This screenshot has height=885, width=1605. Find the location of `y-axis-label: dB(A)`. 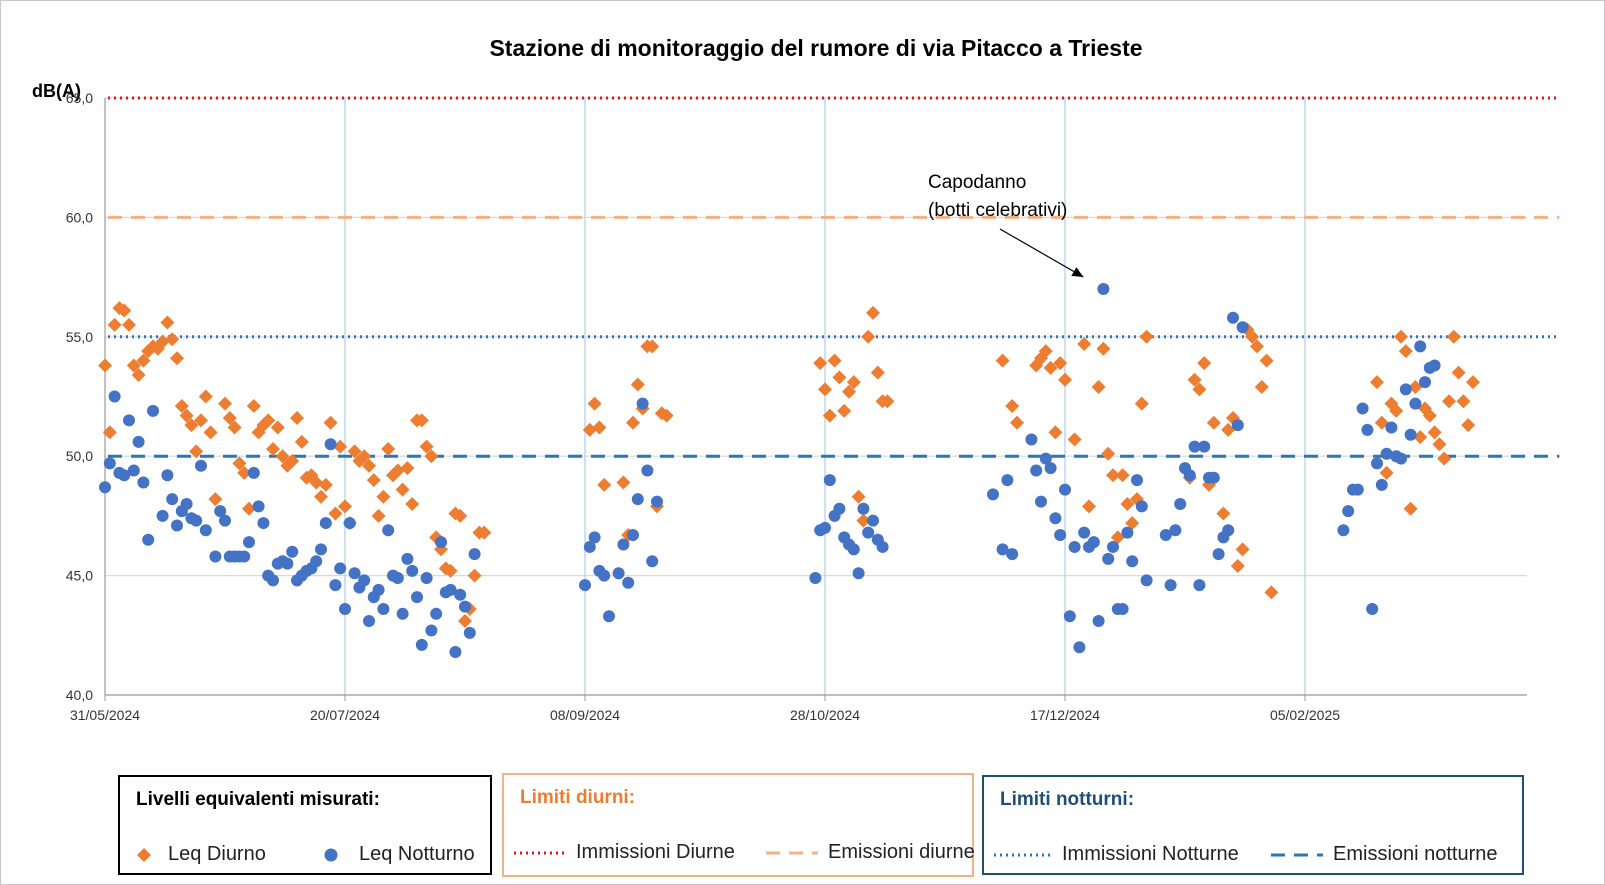

y-axis-label: dB(A) is located at coordinates (56, 91).